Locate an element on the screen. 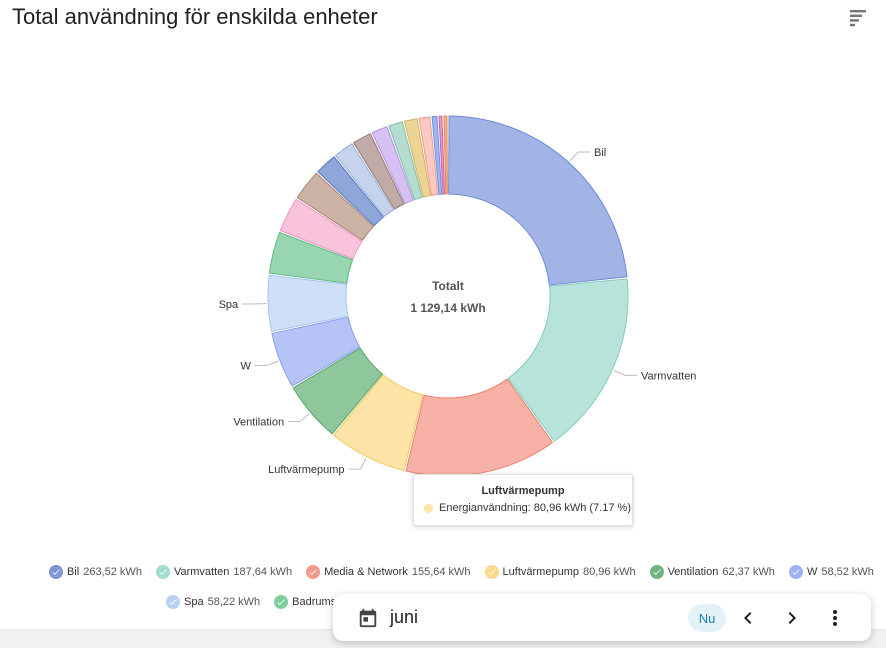 The width and height of the screenshot is (886, 648). legend-label: Ventilation is located at coordinates (693, 572).